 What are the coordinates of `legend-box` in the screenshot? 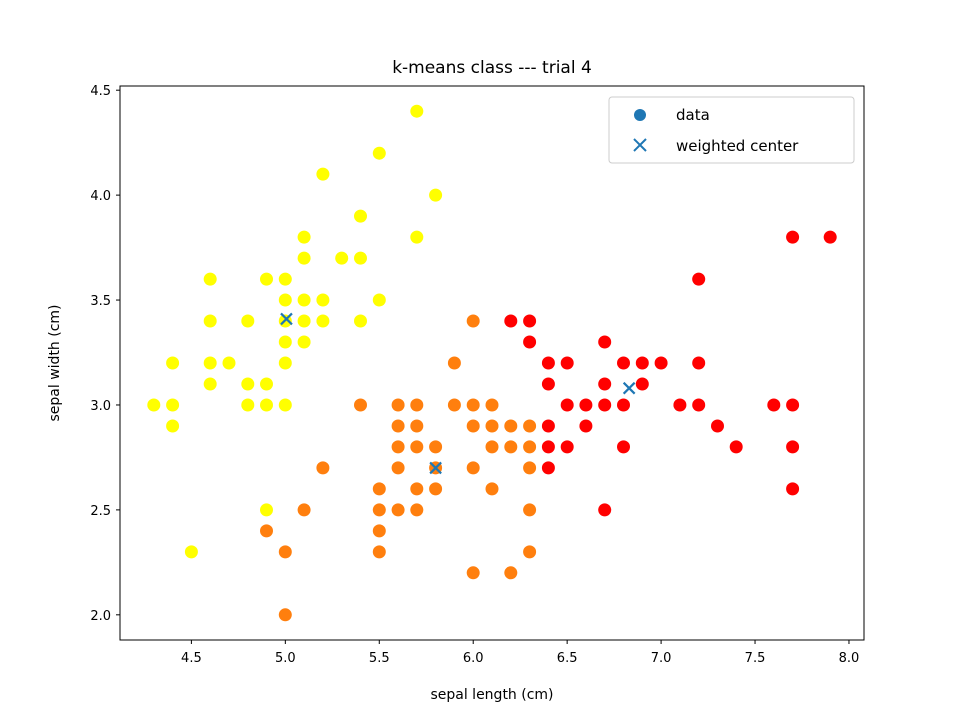 It's located at (731, 130).